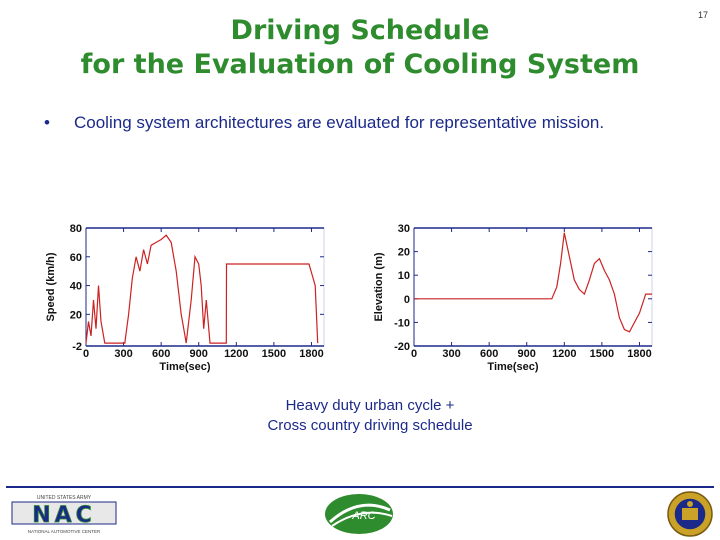 The height and width of the screenshot is (540, 720). I want to click on slide-number: 17, so click(702, 15).